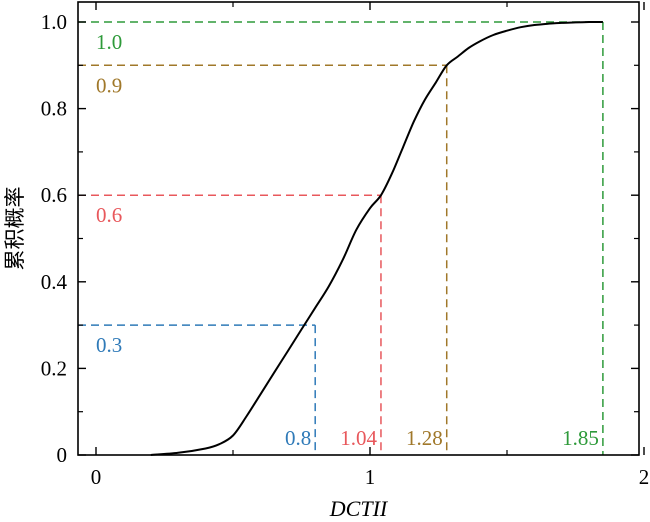  I want to click on y-axis-title: 累积概率, so click(15, 229).